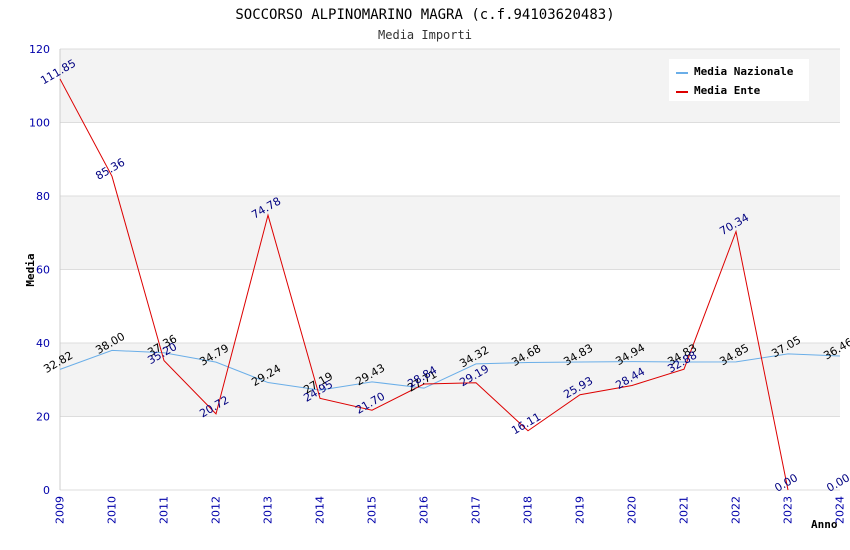 Image resolution: width=850 pixels, height=550 pixels. Describe the element at coordinates (580, 510) in the screenshot. I see `x-tick-label: 2019` at that location.